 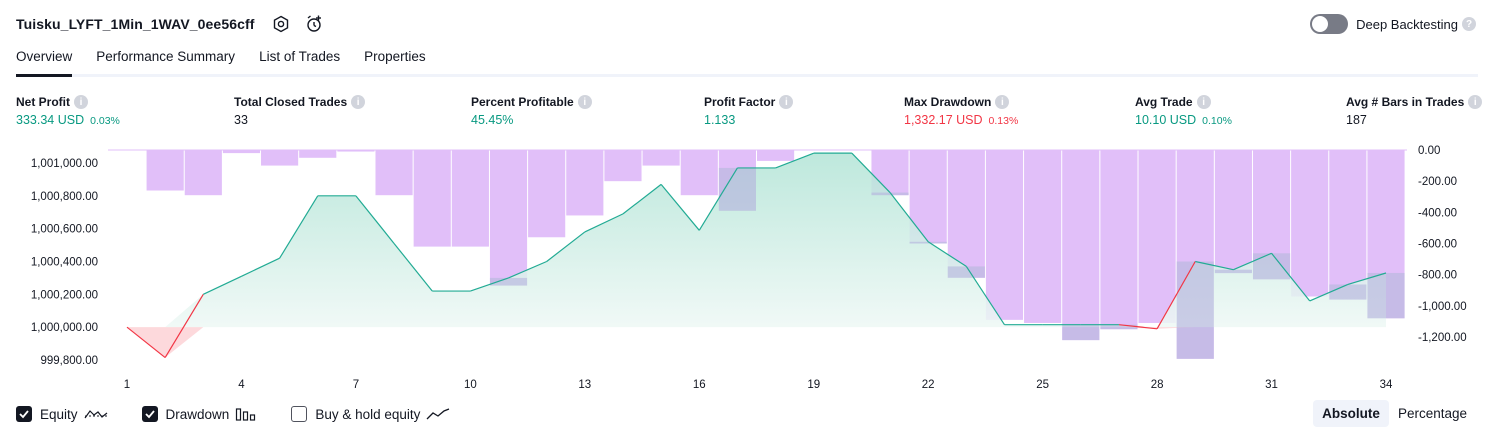 I want to click on x-axis-tick: 13, so click(x=584, y=385).